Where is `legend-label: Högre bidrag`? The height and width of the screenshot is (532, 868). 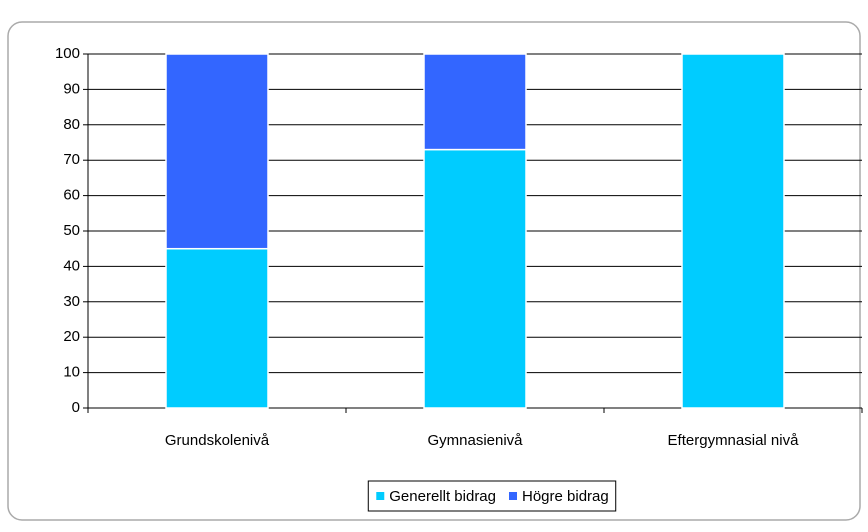 legend-label: Högre bidrag is located at coordinates (565, 496).